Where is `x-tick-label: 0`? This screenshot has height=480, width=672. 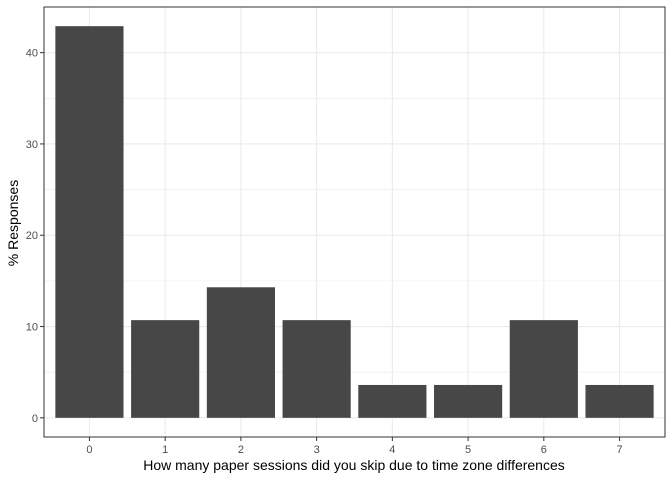 x-tick-label: 0 is located at coordinates (89, 450).